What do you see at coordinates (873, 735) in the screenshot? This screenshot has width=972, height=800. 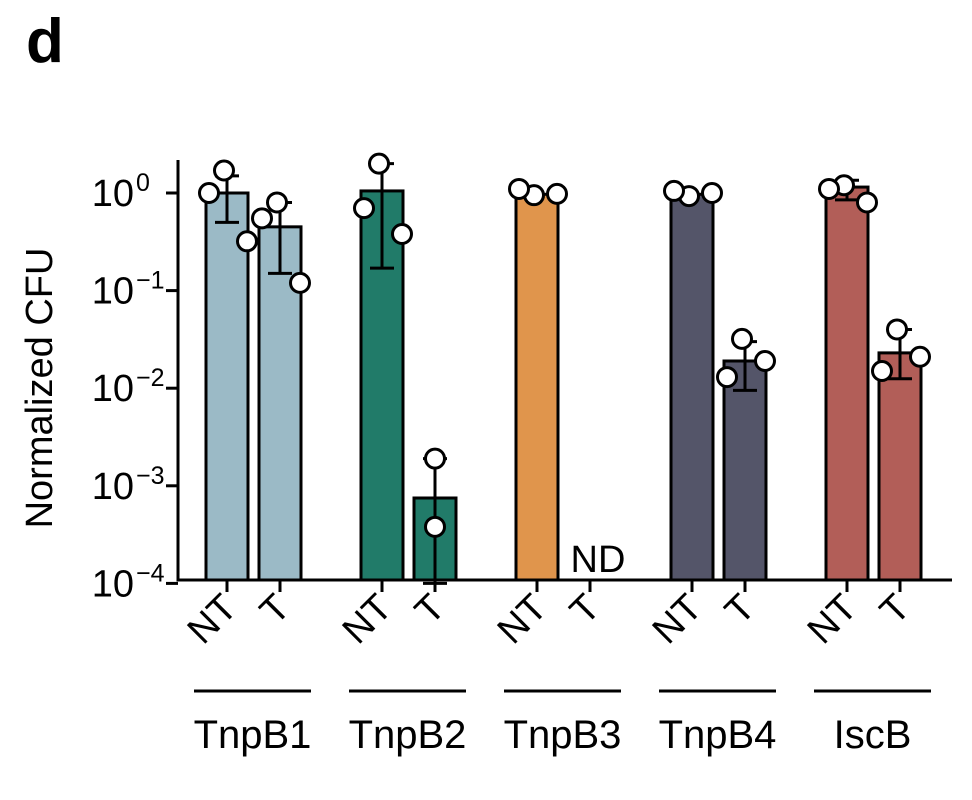 I see `group-label: IscB` at bounding box center [873, 735].